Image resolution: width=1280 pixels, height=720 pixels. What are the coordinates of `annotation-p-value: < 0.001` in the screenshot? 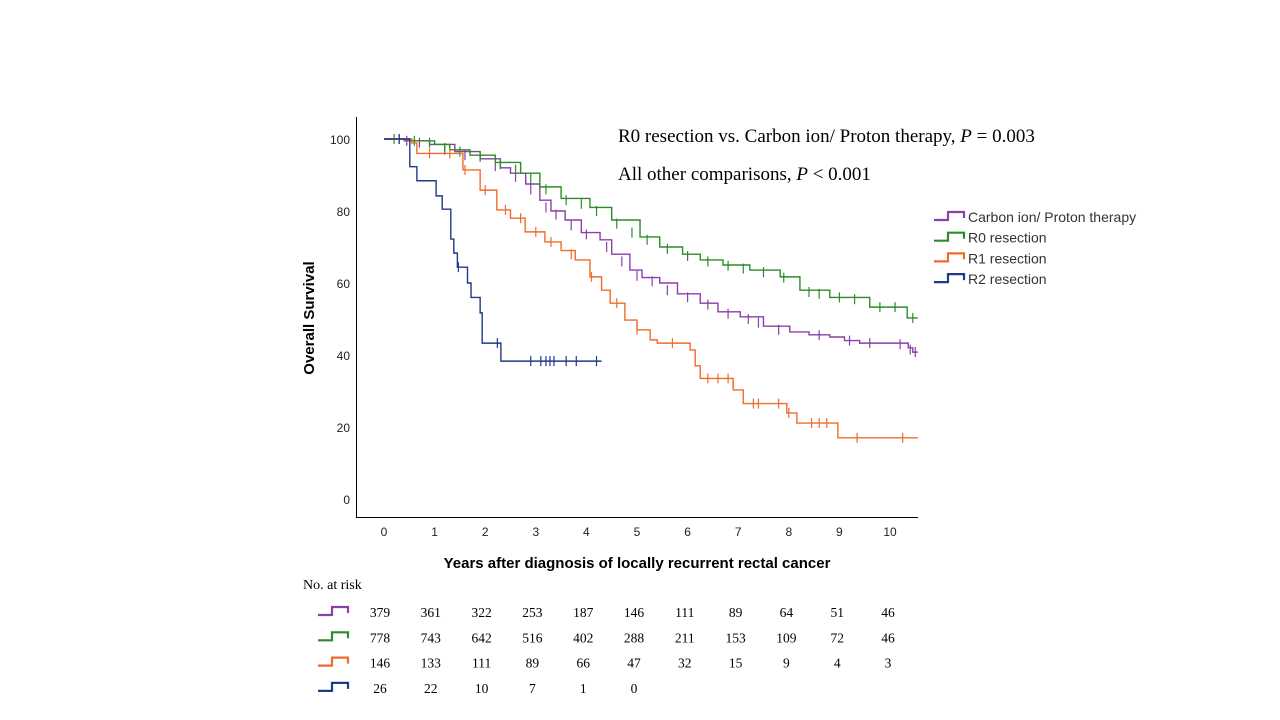 It's located at (839, 174).